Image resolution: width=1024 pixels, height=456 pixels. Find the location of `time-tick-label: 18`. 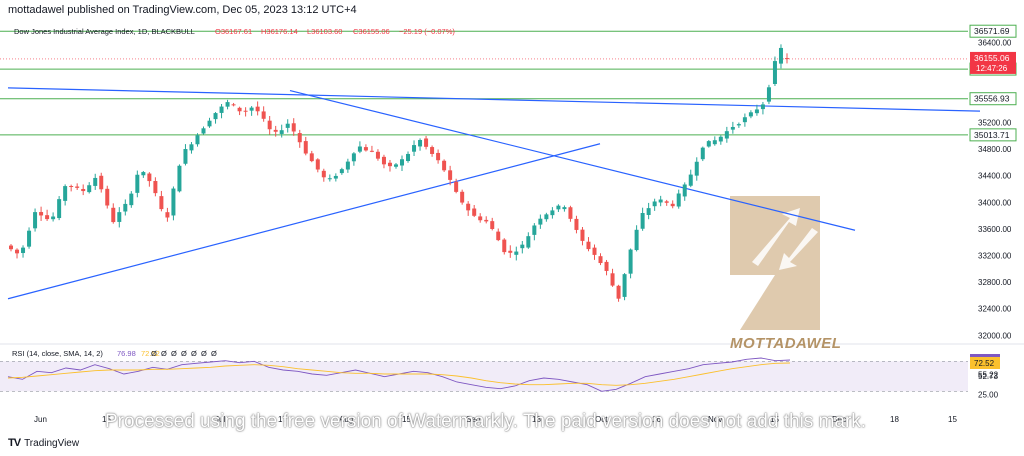

time-tick-label: 18 is located at coordinates (894, 419).